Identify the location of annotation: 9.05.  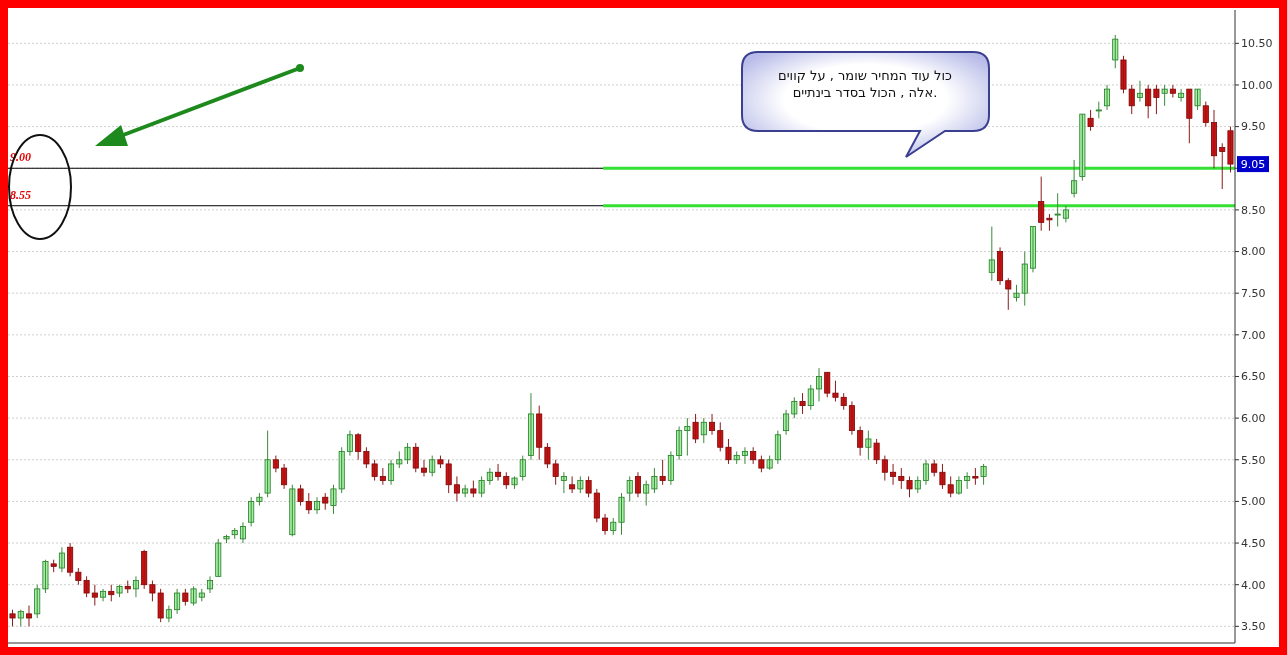
(1253, 164).